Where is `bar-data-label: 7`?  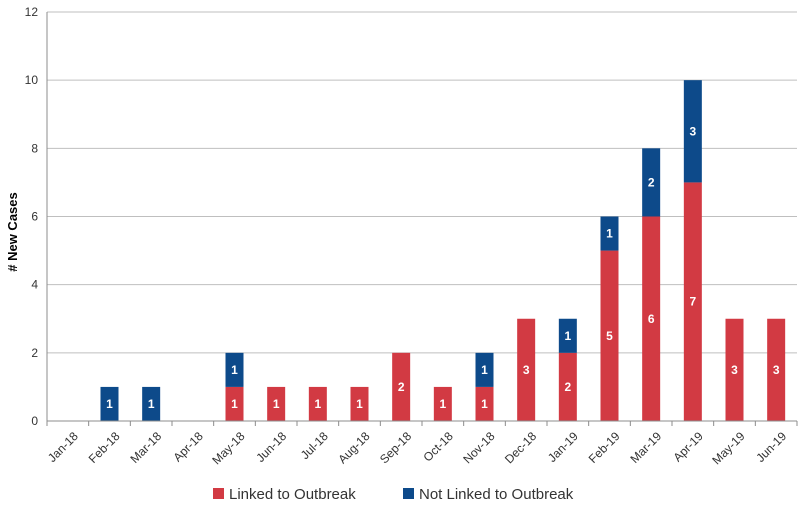
bar-data-label: 7 is located at coordinates (692, 302).